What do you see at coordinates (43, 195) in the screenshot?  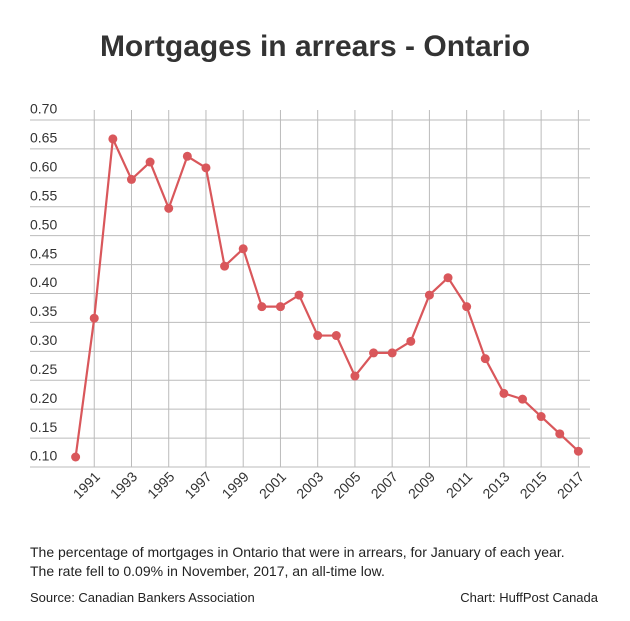 I see `y-tick-label: 0.55` at bounding box center [43, 195].